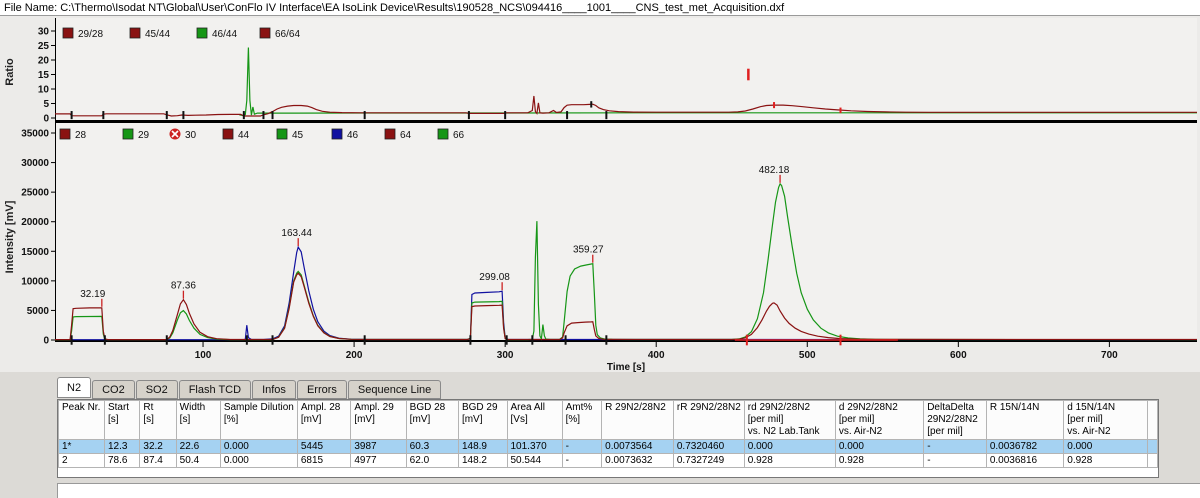  I want to click on legend-item-45/44: 45/44, so click(149, 33).